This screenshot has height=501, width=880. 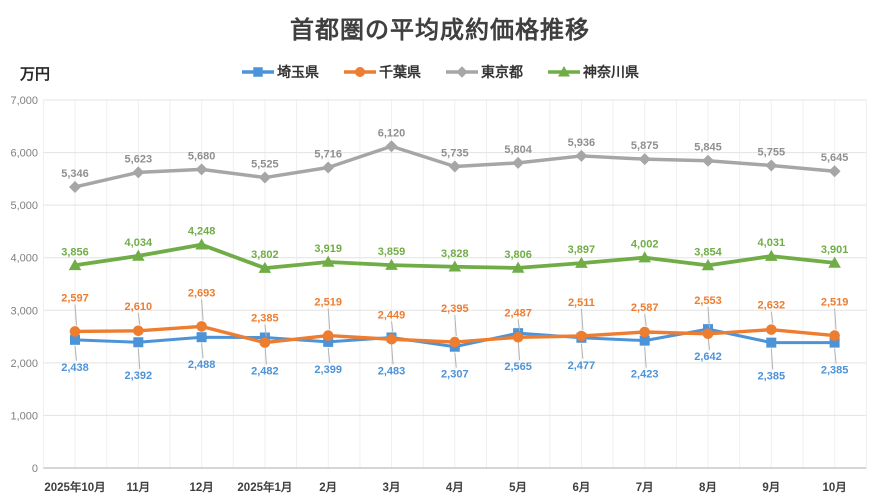 What do you see at coordinates (75, 368) in the screenshot?
I see `data-label: 2,438` at bounding box center [75, 368].